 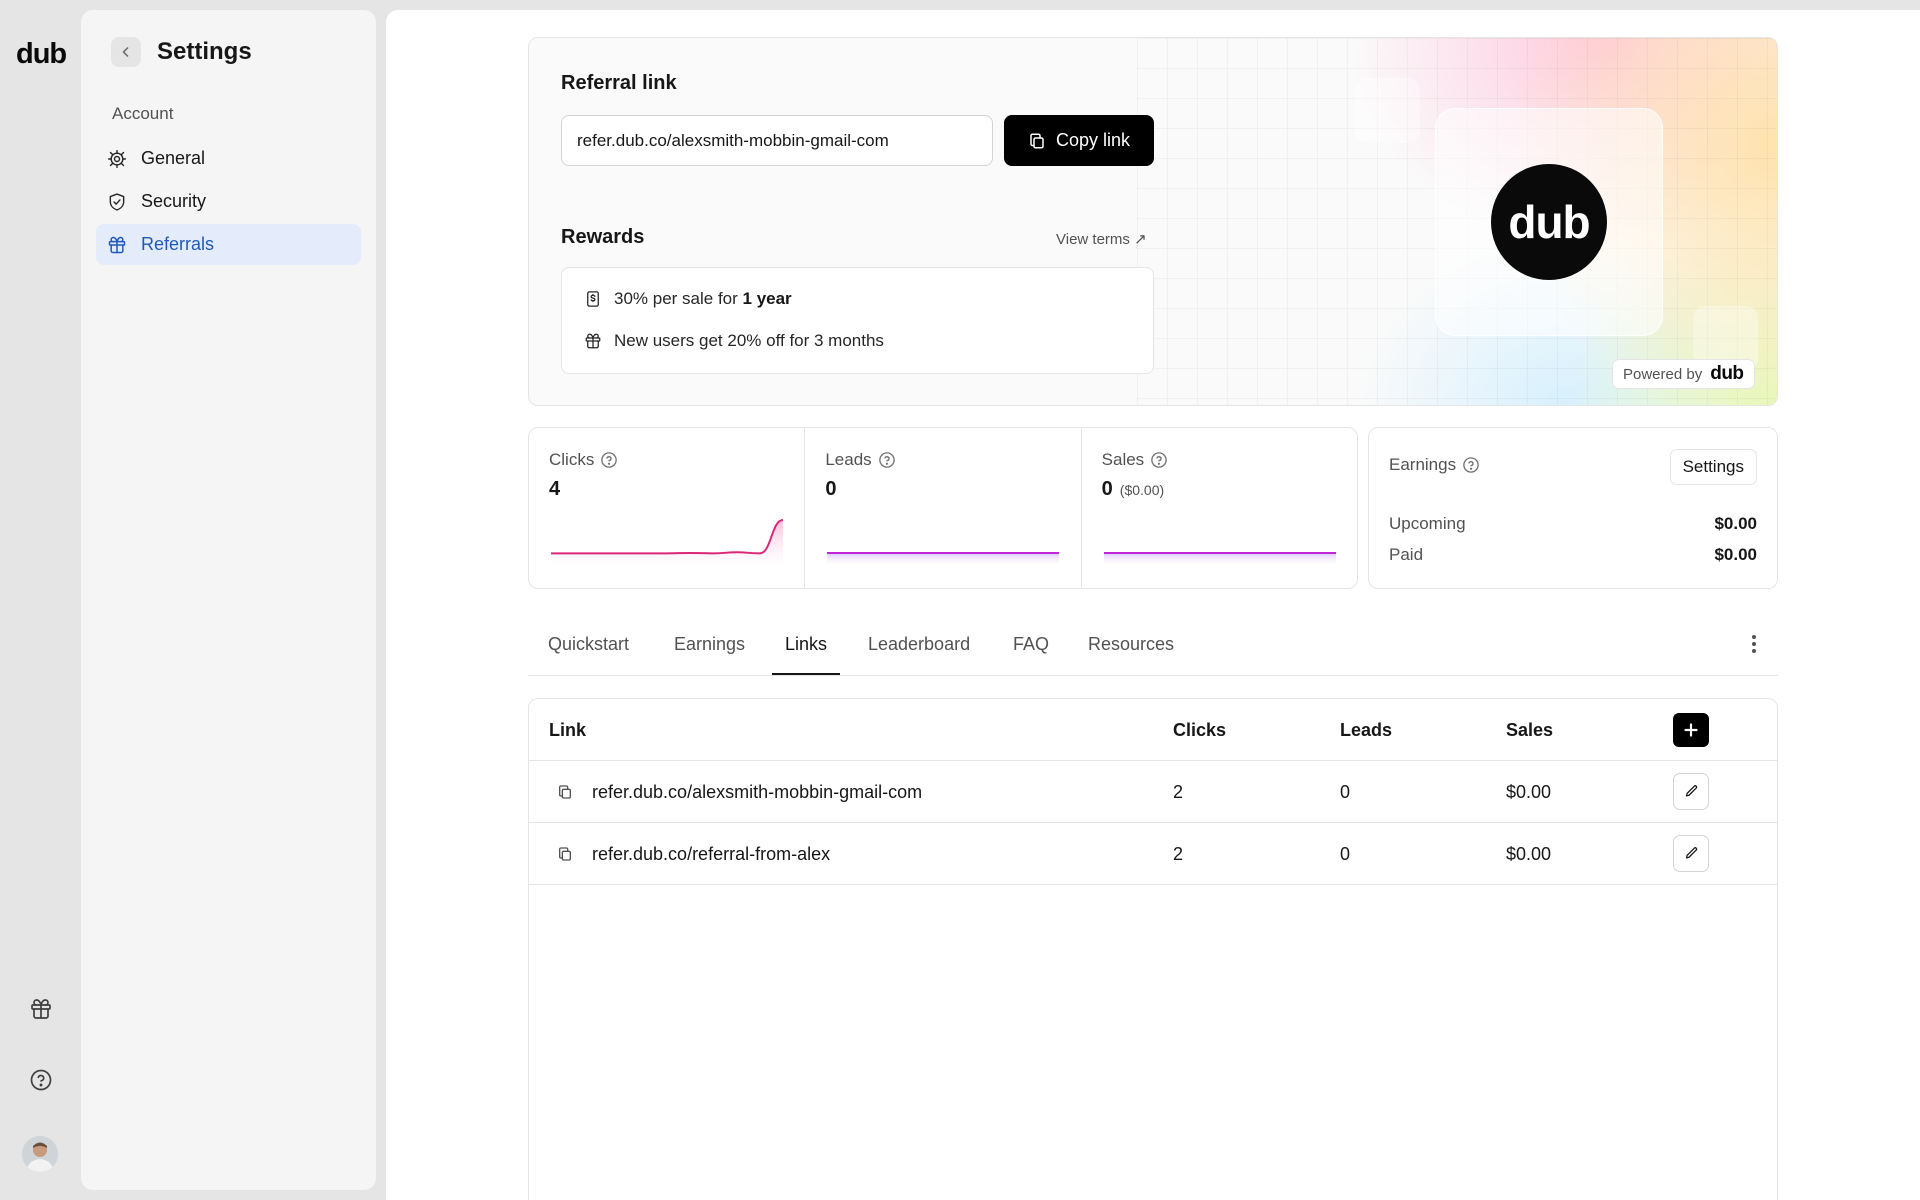 What do you see at coordinates (41, 1009) in the screenshot?
I see `rail-referrals-button` at bounding box center [41, 1009].